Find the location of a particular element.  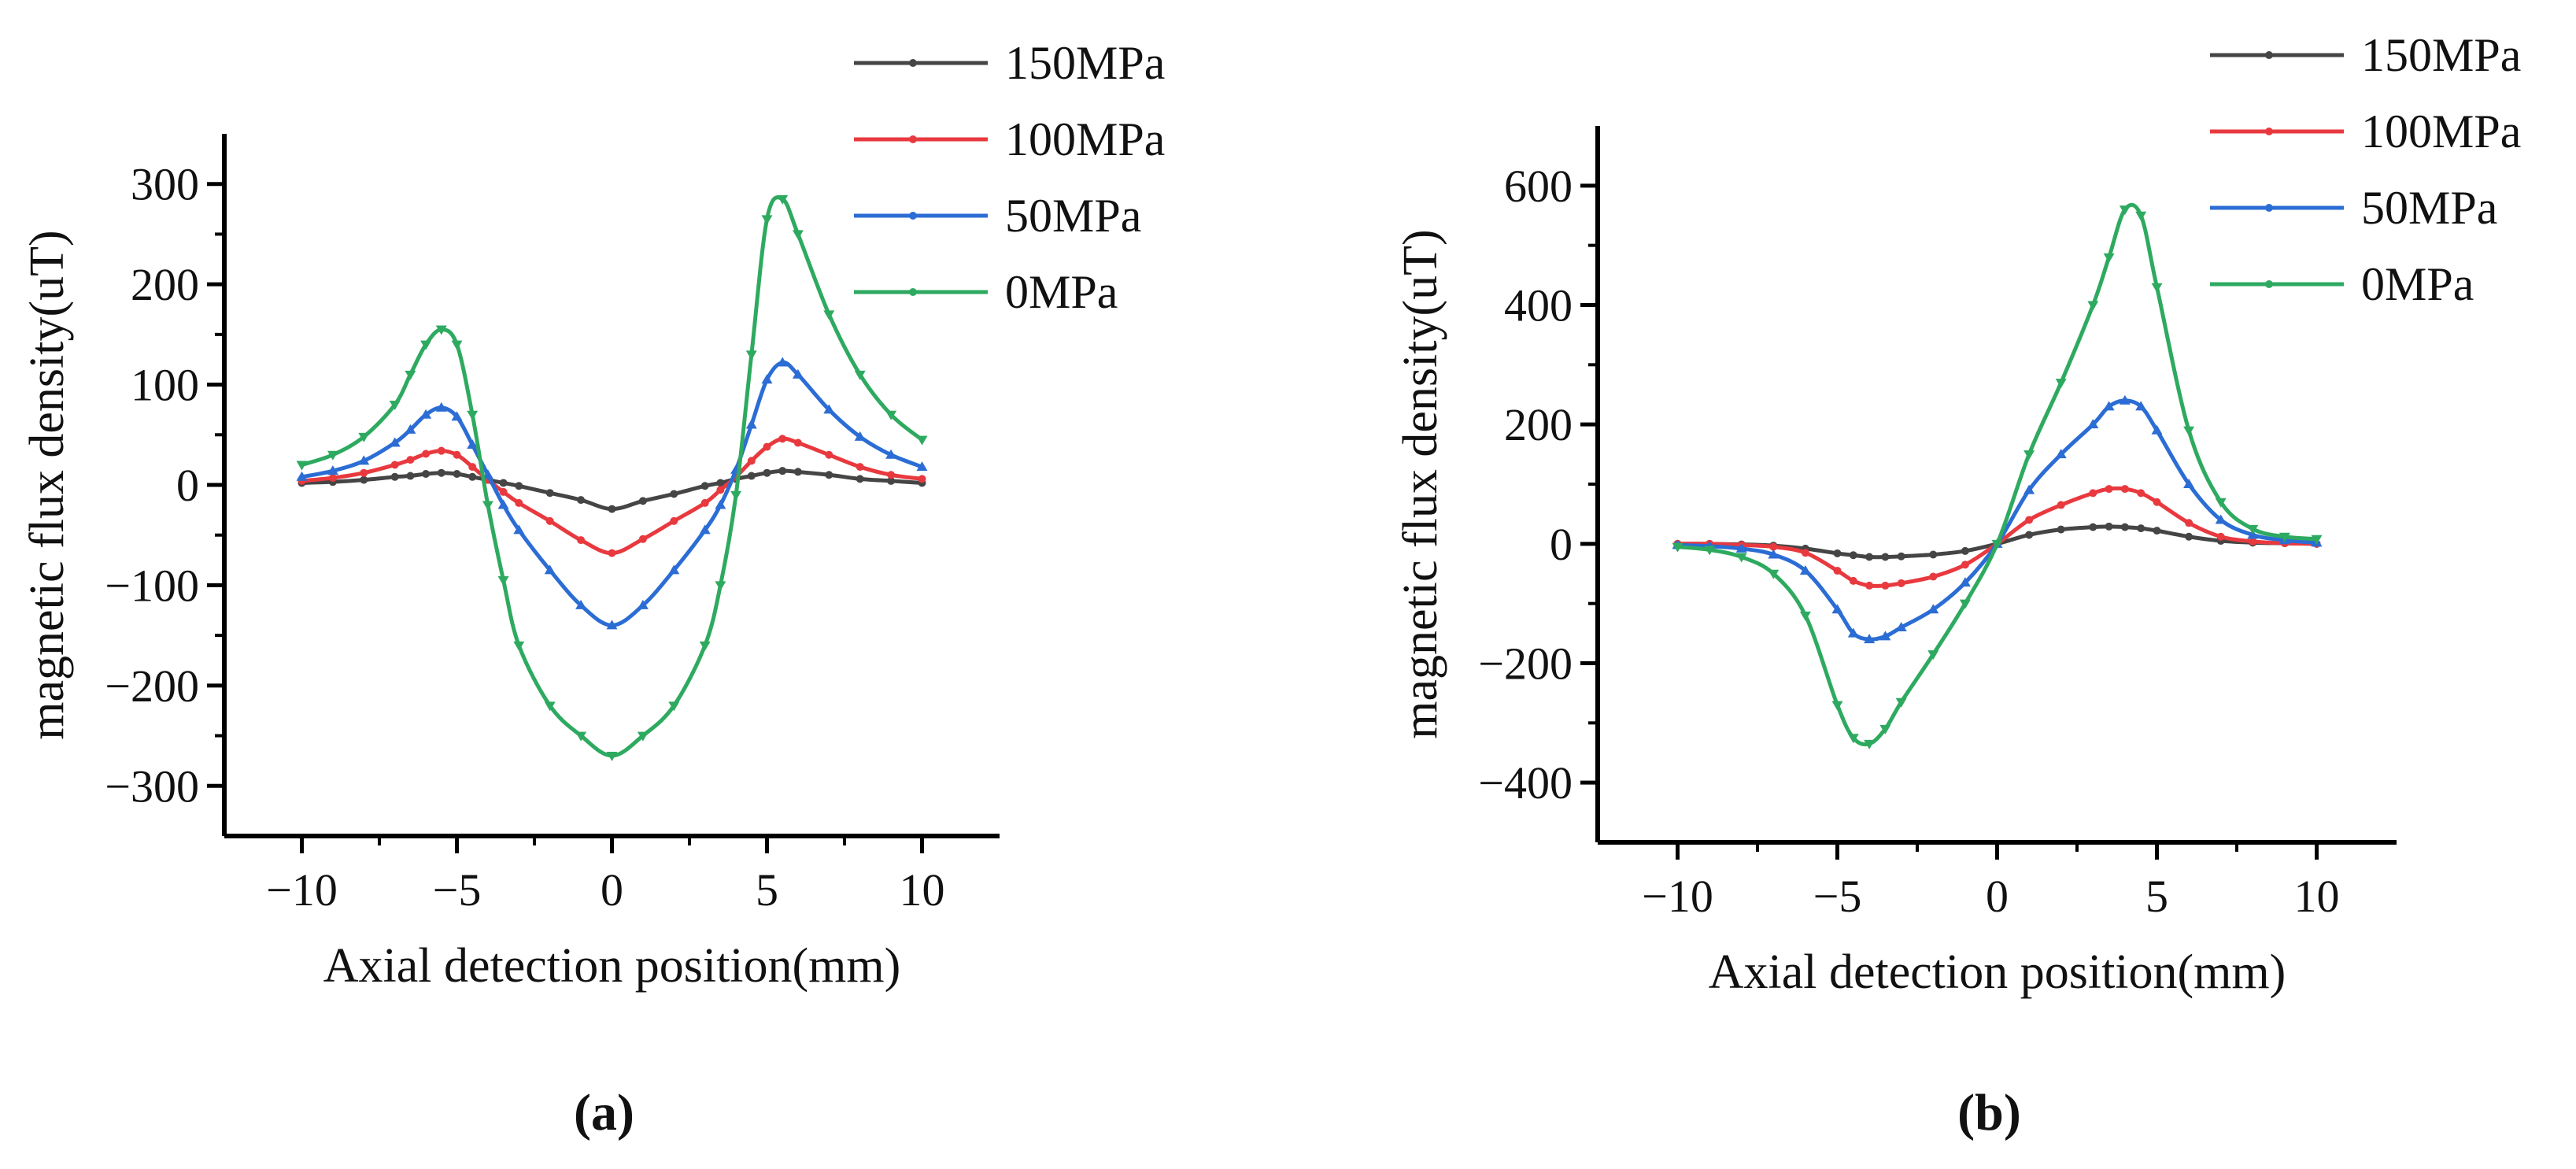

y-tick-label: 600 is located at coordinates (1538, 187).